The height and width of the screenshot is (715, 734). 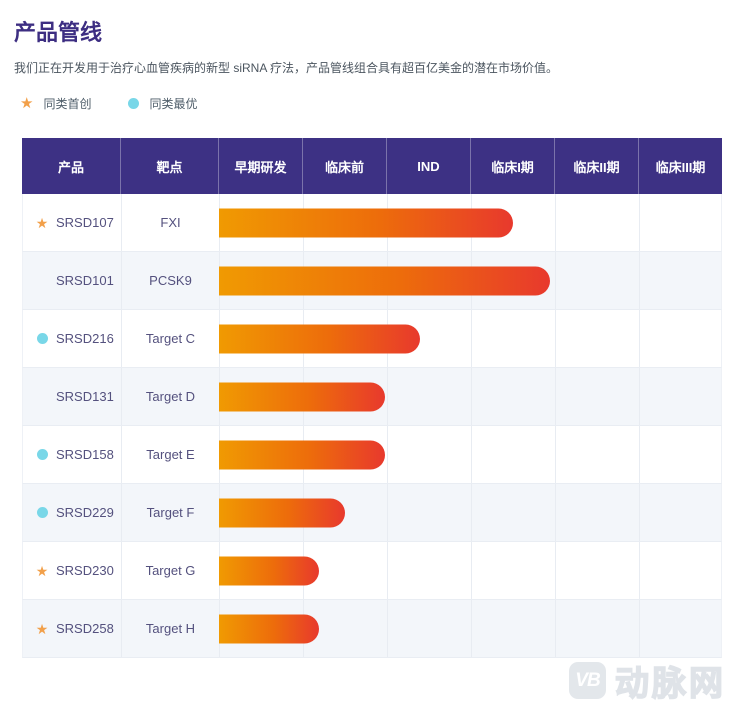 I want to click on legend-best-in-class: 同类最优, so click(x=162, y=103).